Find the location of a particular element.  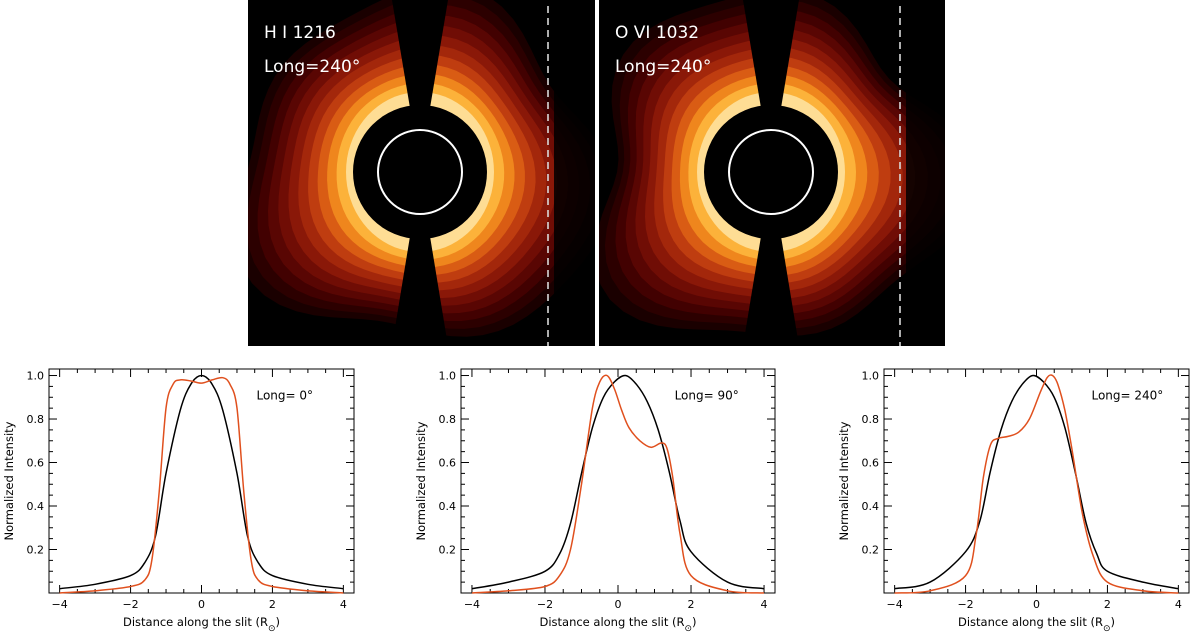

longitude-annotation: Long= 90° is located at coordinates (707, 395).